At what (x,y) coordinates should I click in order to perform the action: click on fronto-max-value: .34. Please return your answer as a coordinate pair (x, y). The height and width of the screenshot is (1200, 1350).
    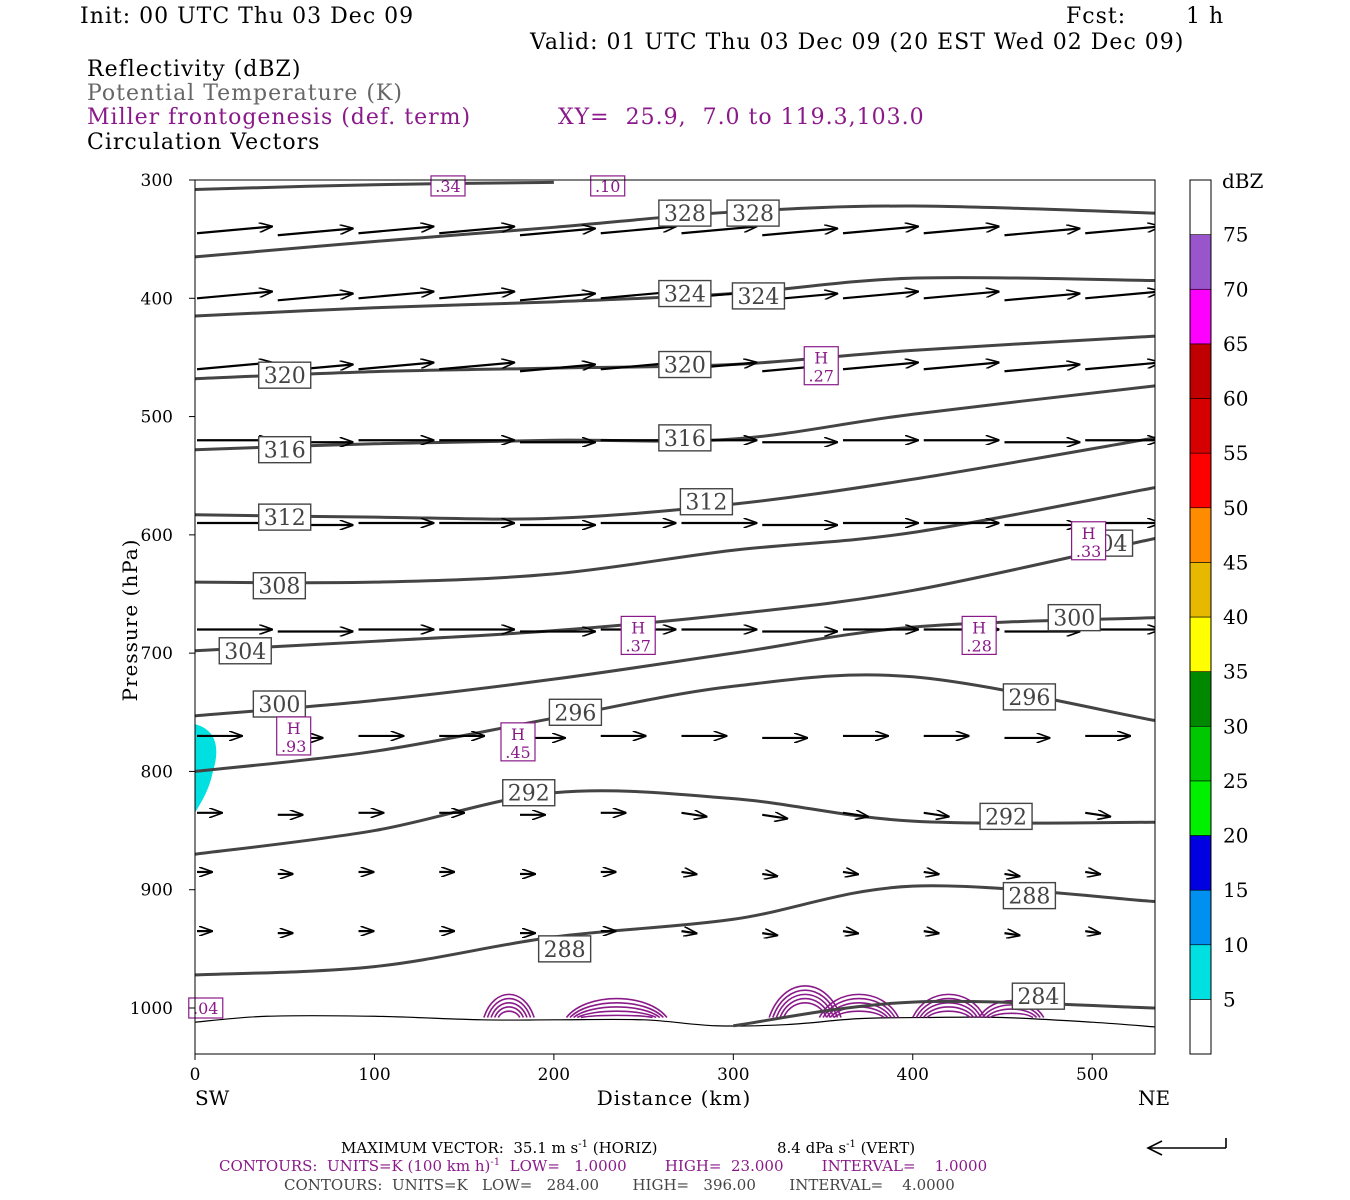
    Looking at the image, I should click on (447, 186).